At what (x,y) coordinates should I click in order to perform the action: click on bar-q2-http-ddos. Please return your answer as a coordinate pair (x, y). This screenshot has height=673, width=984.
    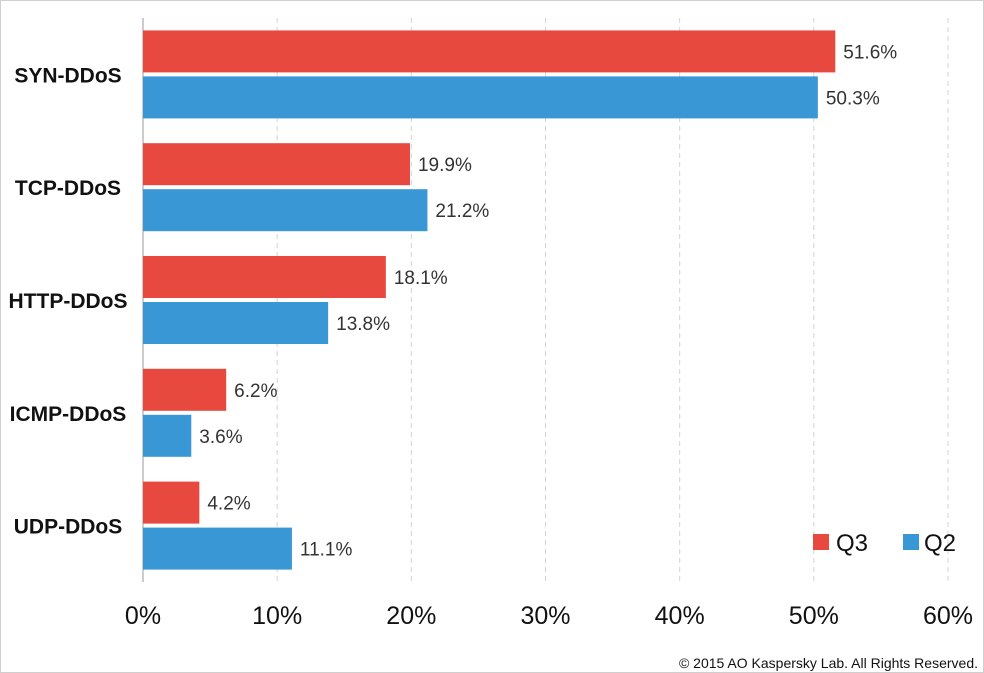
    Looking at the image, I should click on (236, 323).